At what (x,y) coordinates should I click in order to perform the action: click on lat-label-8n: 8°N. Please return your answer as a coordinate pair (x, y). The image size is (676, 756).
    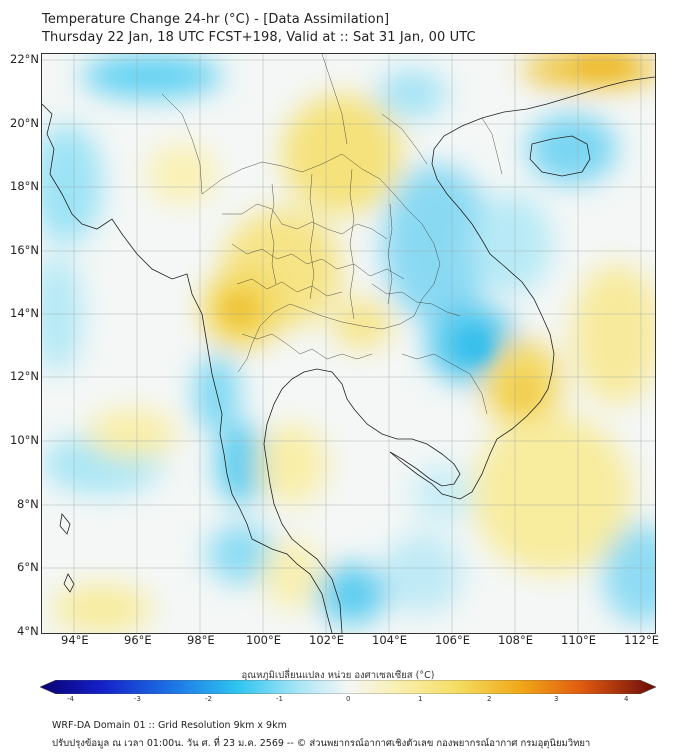
    Looking at the image, I should click on (28, 504).